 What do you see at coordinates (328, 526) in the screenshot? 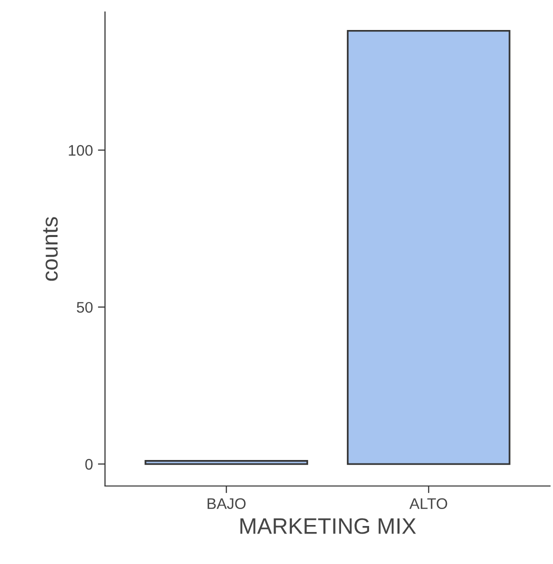
I see `x-axis-title: MARKETING MIX` at bounding box center [328, 526].